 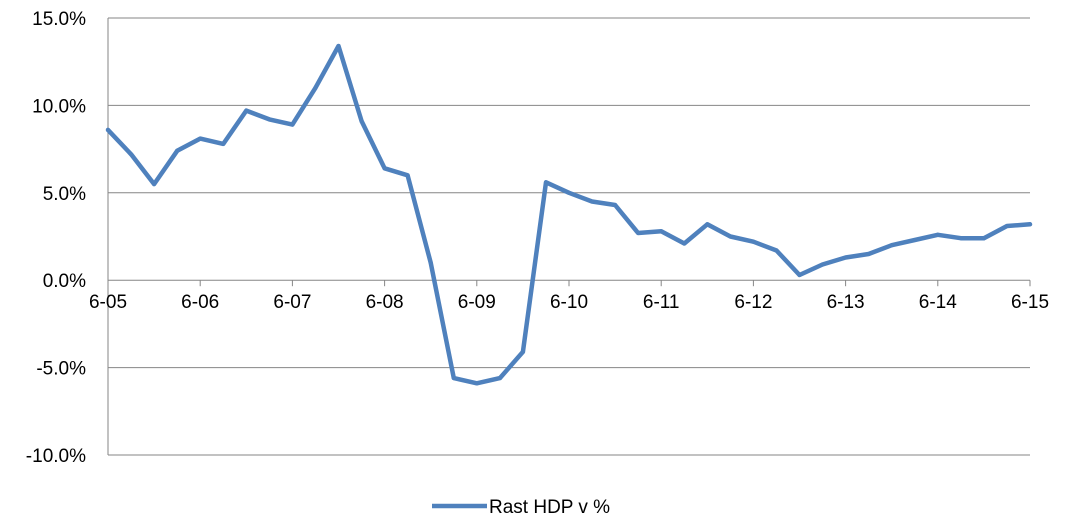 I want to click on y-axis-ticks: 15.0% 10.0% 5.0% 0.0% -5.0% -10.0%, so click(x=56, y=238).